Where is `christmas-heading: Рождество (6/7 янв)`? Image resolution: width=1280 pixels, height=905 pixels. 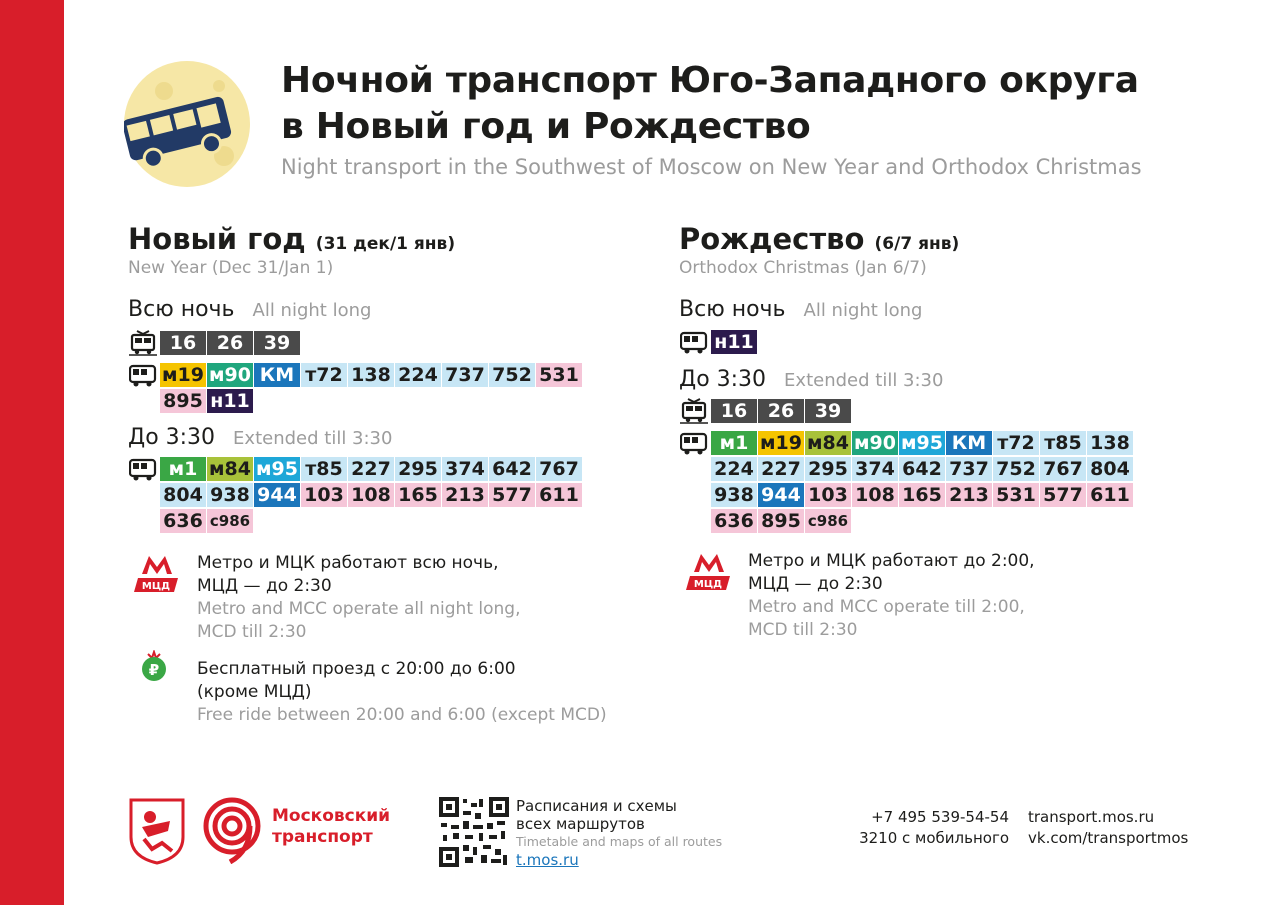
christmas-heading: Рождество (6/7 янв) is located at coordinates (819, 239).